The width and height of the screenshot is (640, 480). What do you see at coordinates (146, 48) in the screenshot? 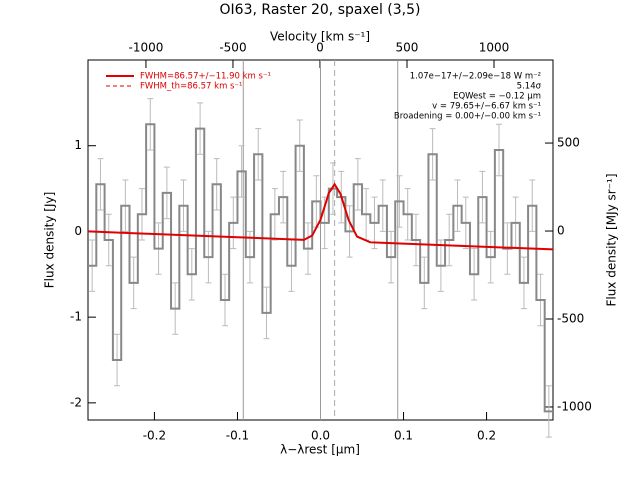
I see `x2-tick-label: -1000` at bounding box center [146, 48].